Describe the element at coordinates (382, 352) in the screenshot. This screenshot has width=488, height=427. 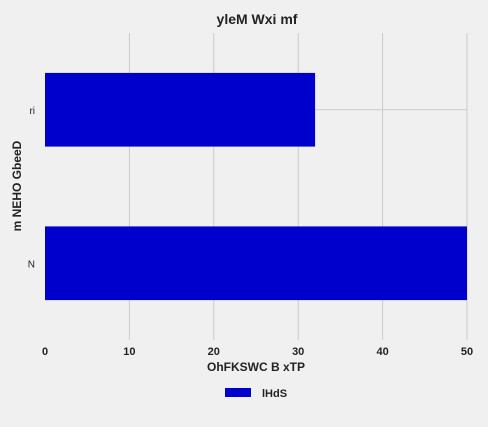
I see `x-tick-label: 40` at that location.